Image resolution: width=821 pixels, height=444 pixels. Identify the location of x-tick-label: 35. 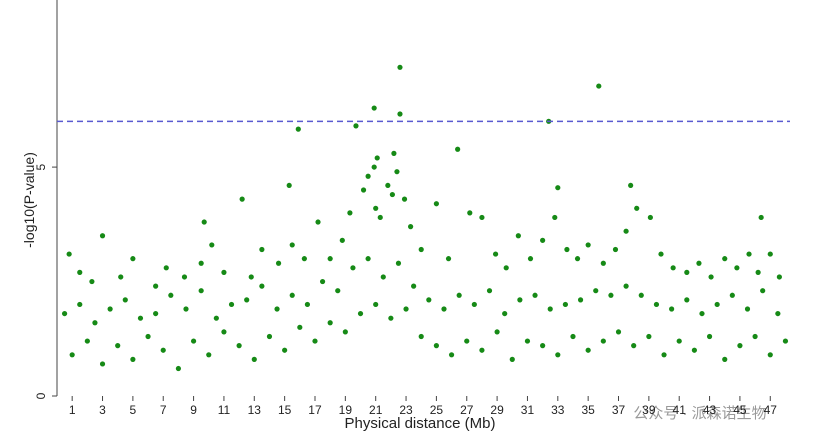
(588, 410).